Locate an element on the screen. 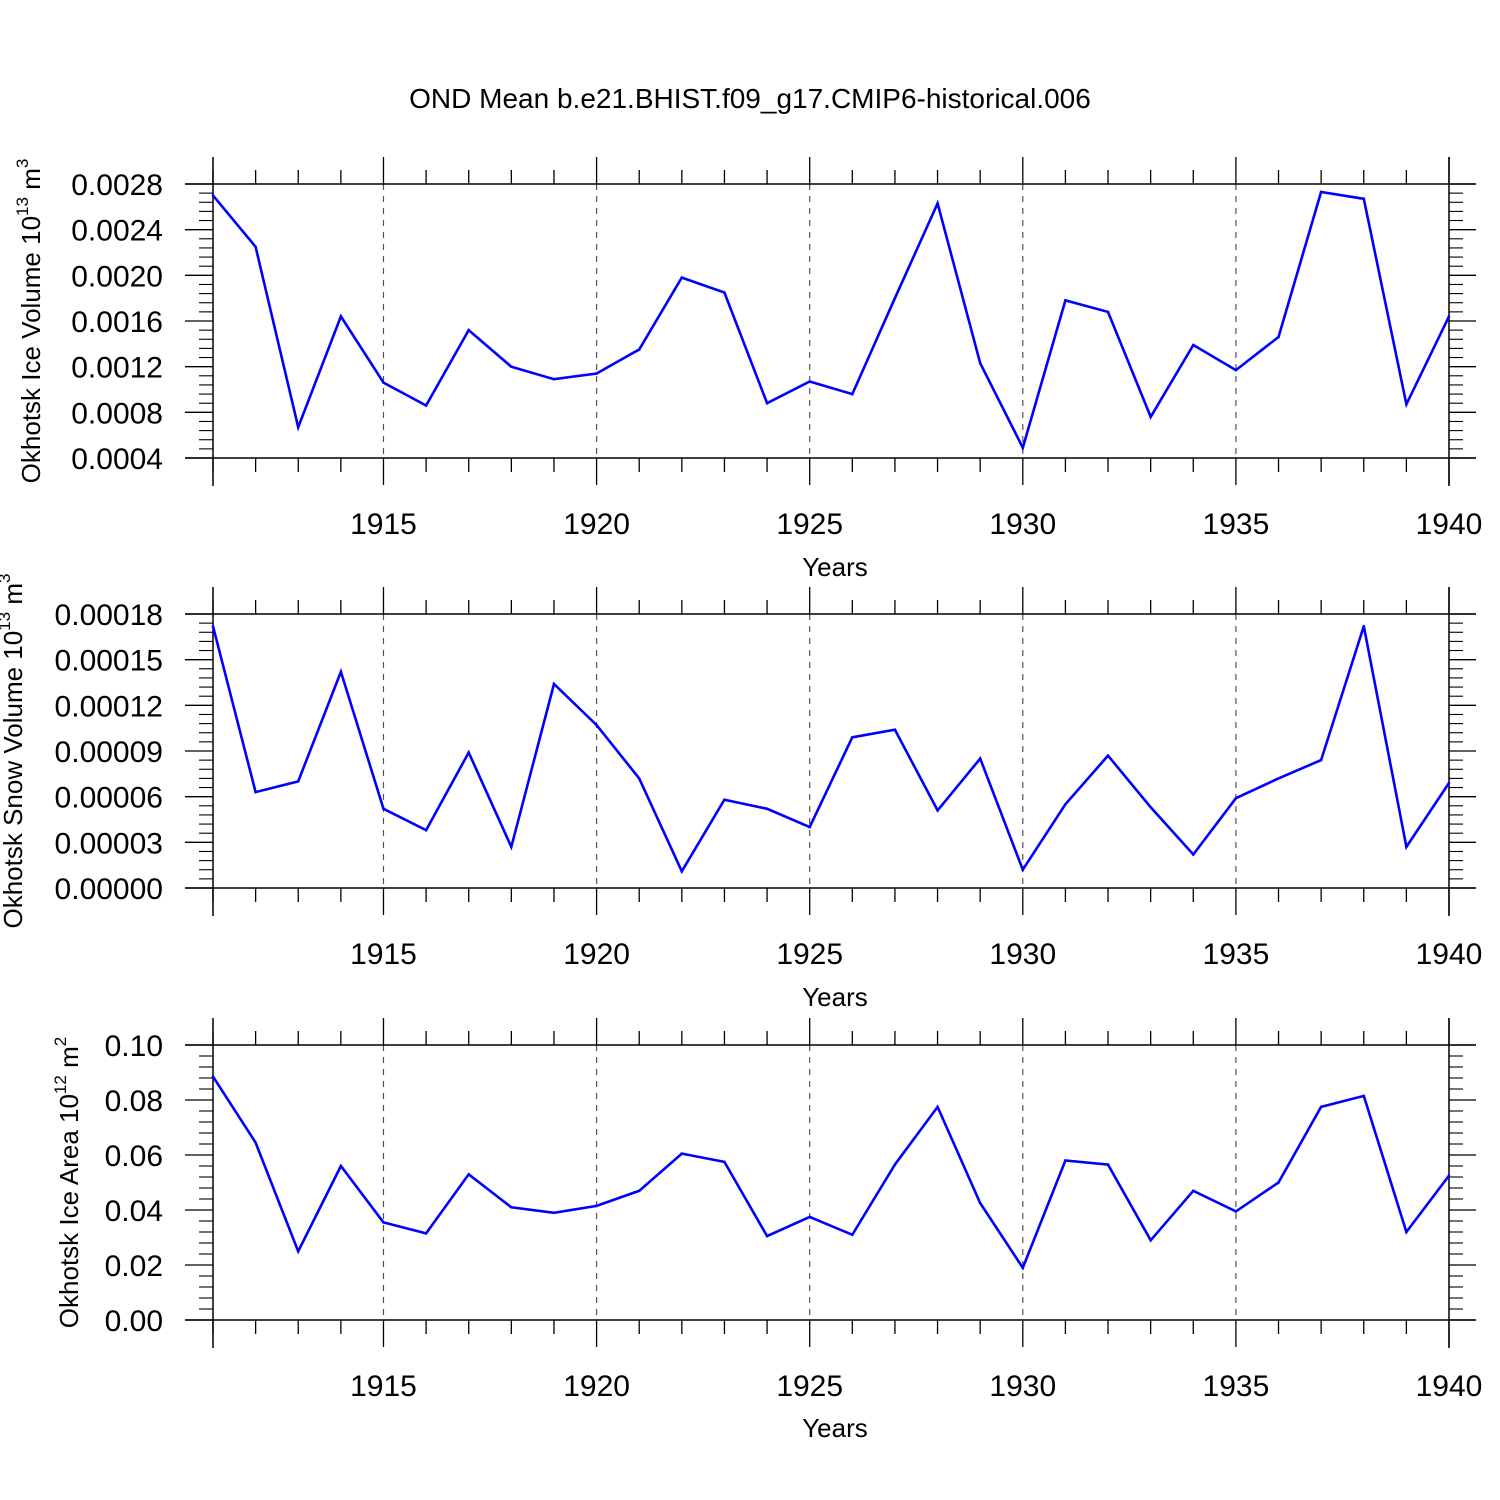 This screenshot has width=1500, height=1500. x-tick-label: 1940 is located at coordinates (1449, 524).